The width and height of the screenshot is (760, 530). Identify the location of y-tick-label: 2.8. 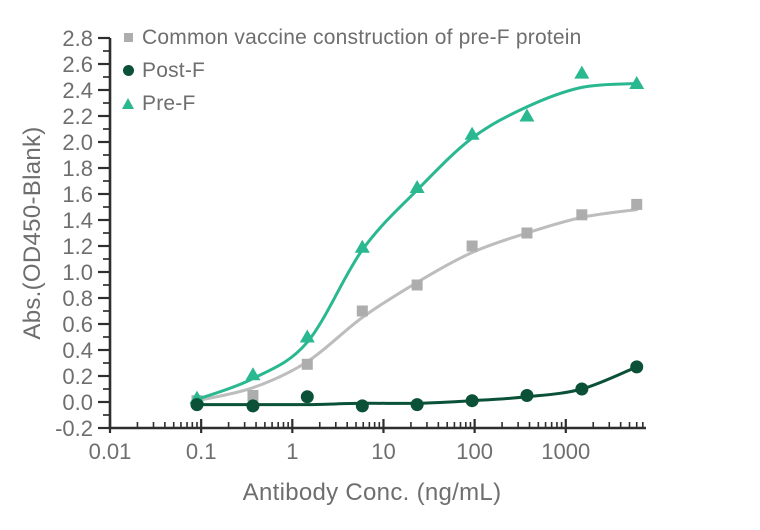
(77, 38).